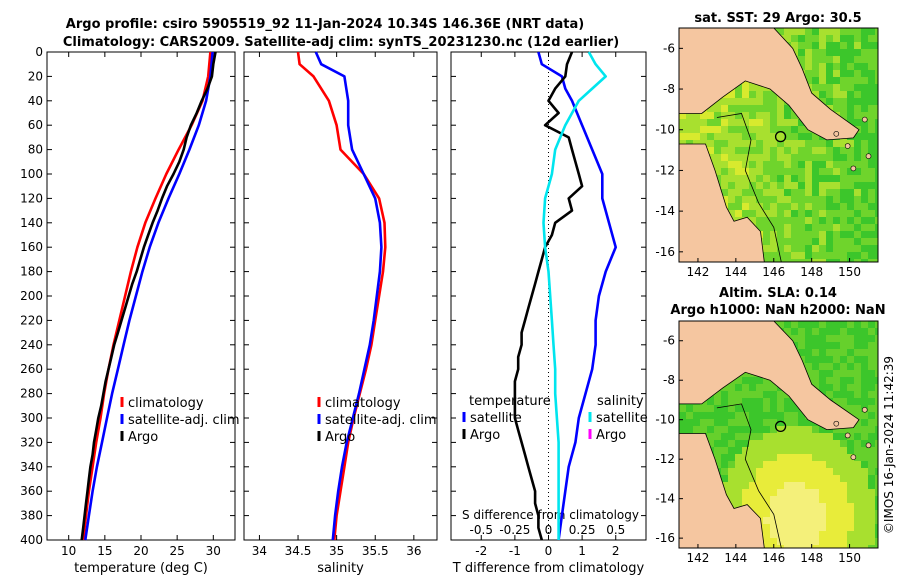  I want to click on y-tick-label: 20, so click(35, 76).